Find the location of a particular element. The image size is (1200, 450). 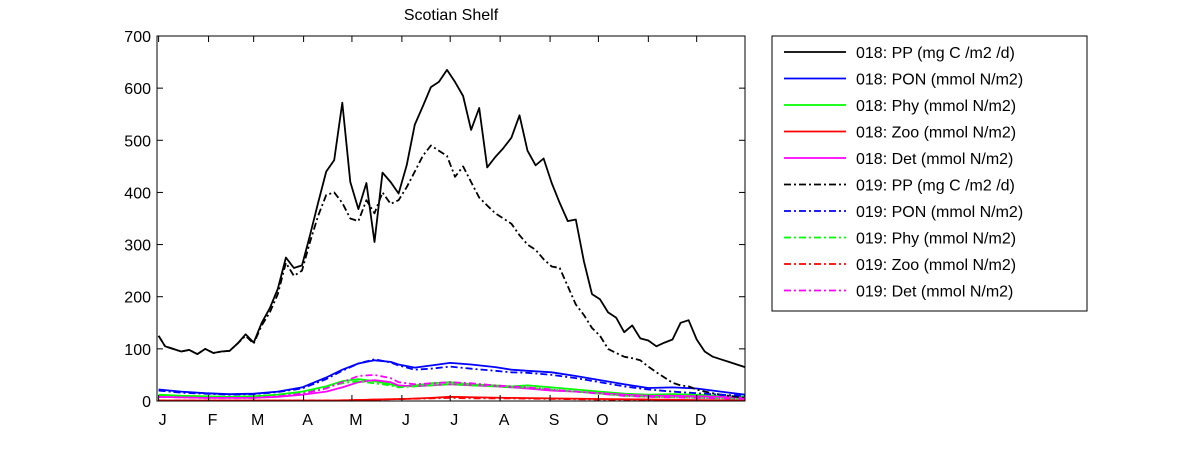

legend-label-10: 019: Det (mmol N/m2) is located at coordinates (934, 292).